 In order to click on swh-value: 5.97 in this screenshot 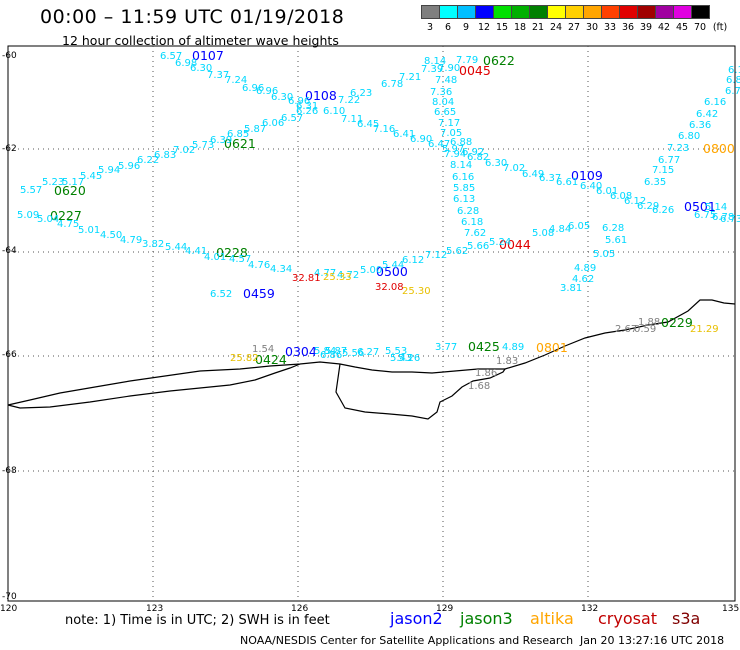, I will do `click(453, 149)`.